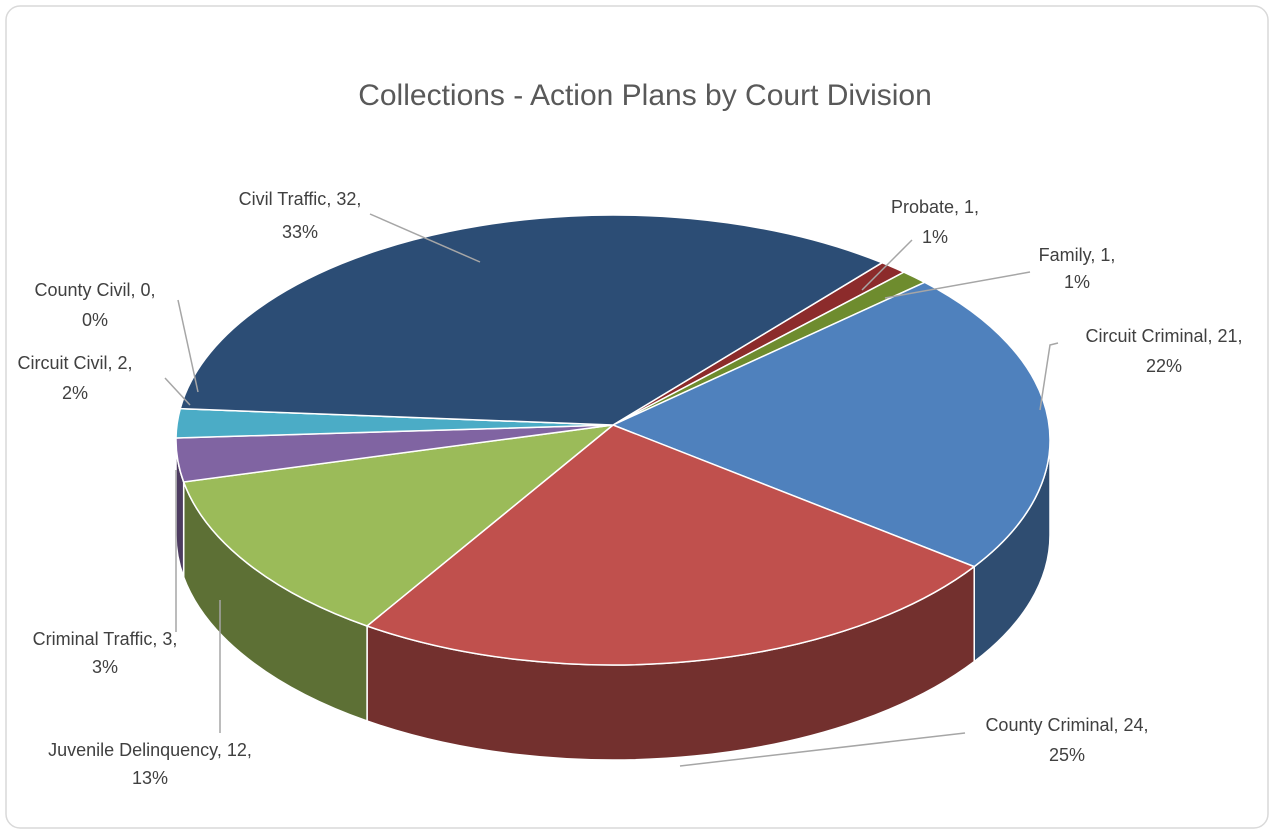 The height and width of the screenshot is (834, 1275). What do you see at coordinates (1164, 366) in the screenshot?
I see `percent-label: 22%` at bounding box center [1164, 366].